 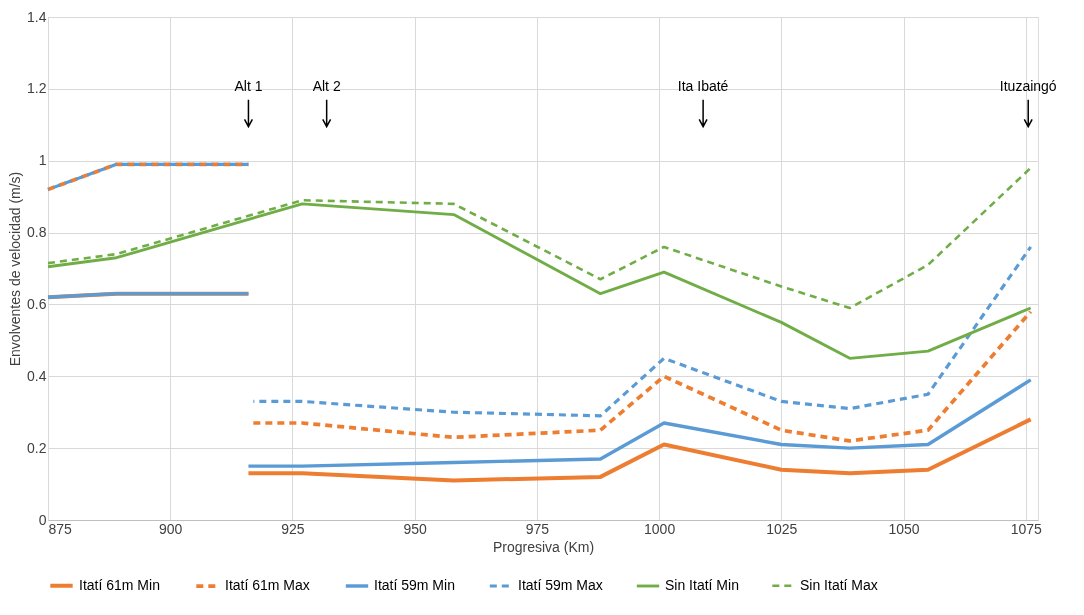 What do you see at coordinates (537, 528) in the screenshot?
I see `x-tick-label: 975` at bounding box center [537, 528].